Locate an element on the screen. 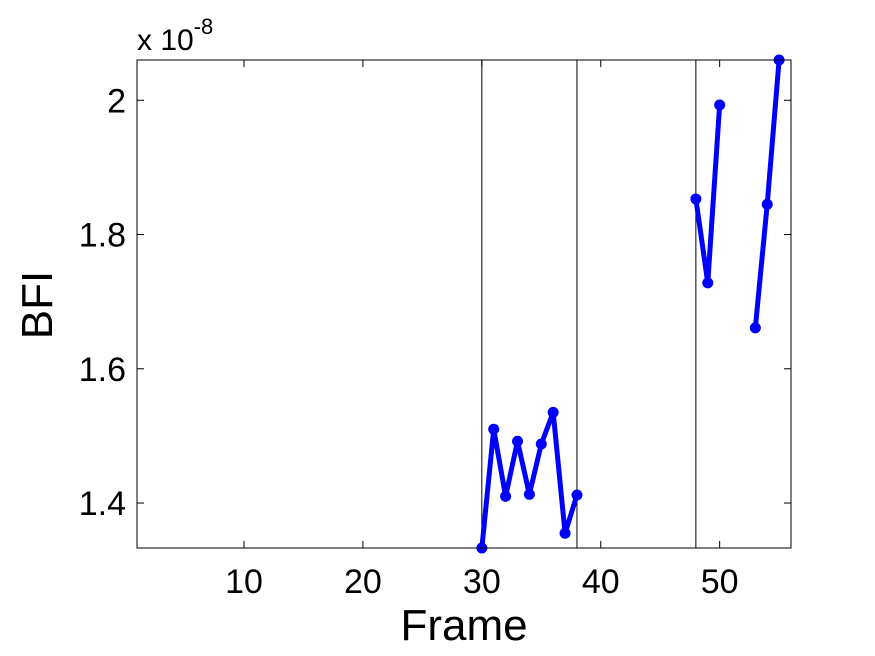  x-tick-label-20: 20 is located at coordinates (363, 582).